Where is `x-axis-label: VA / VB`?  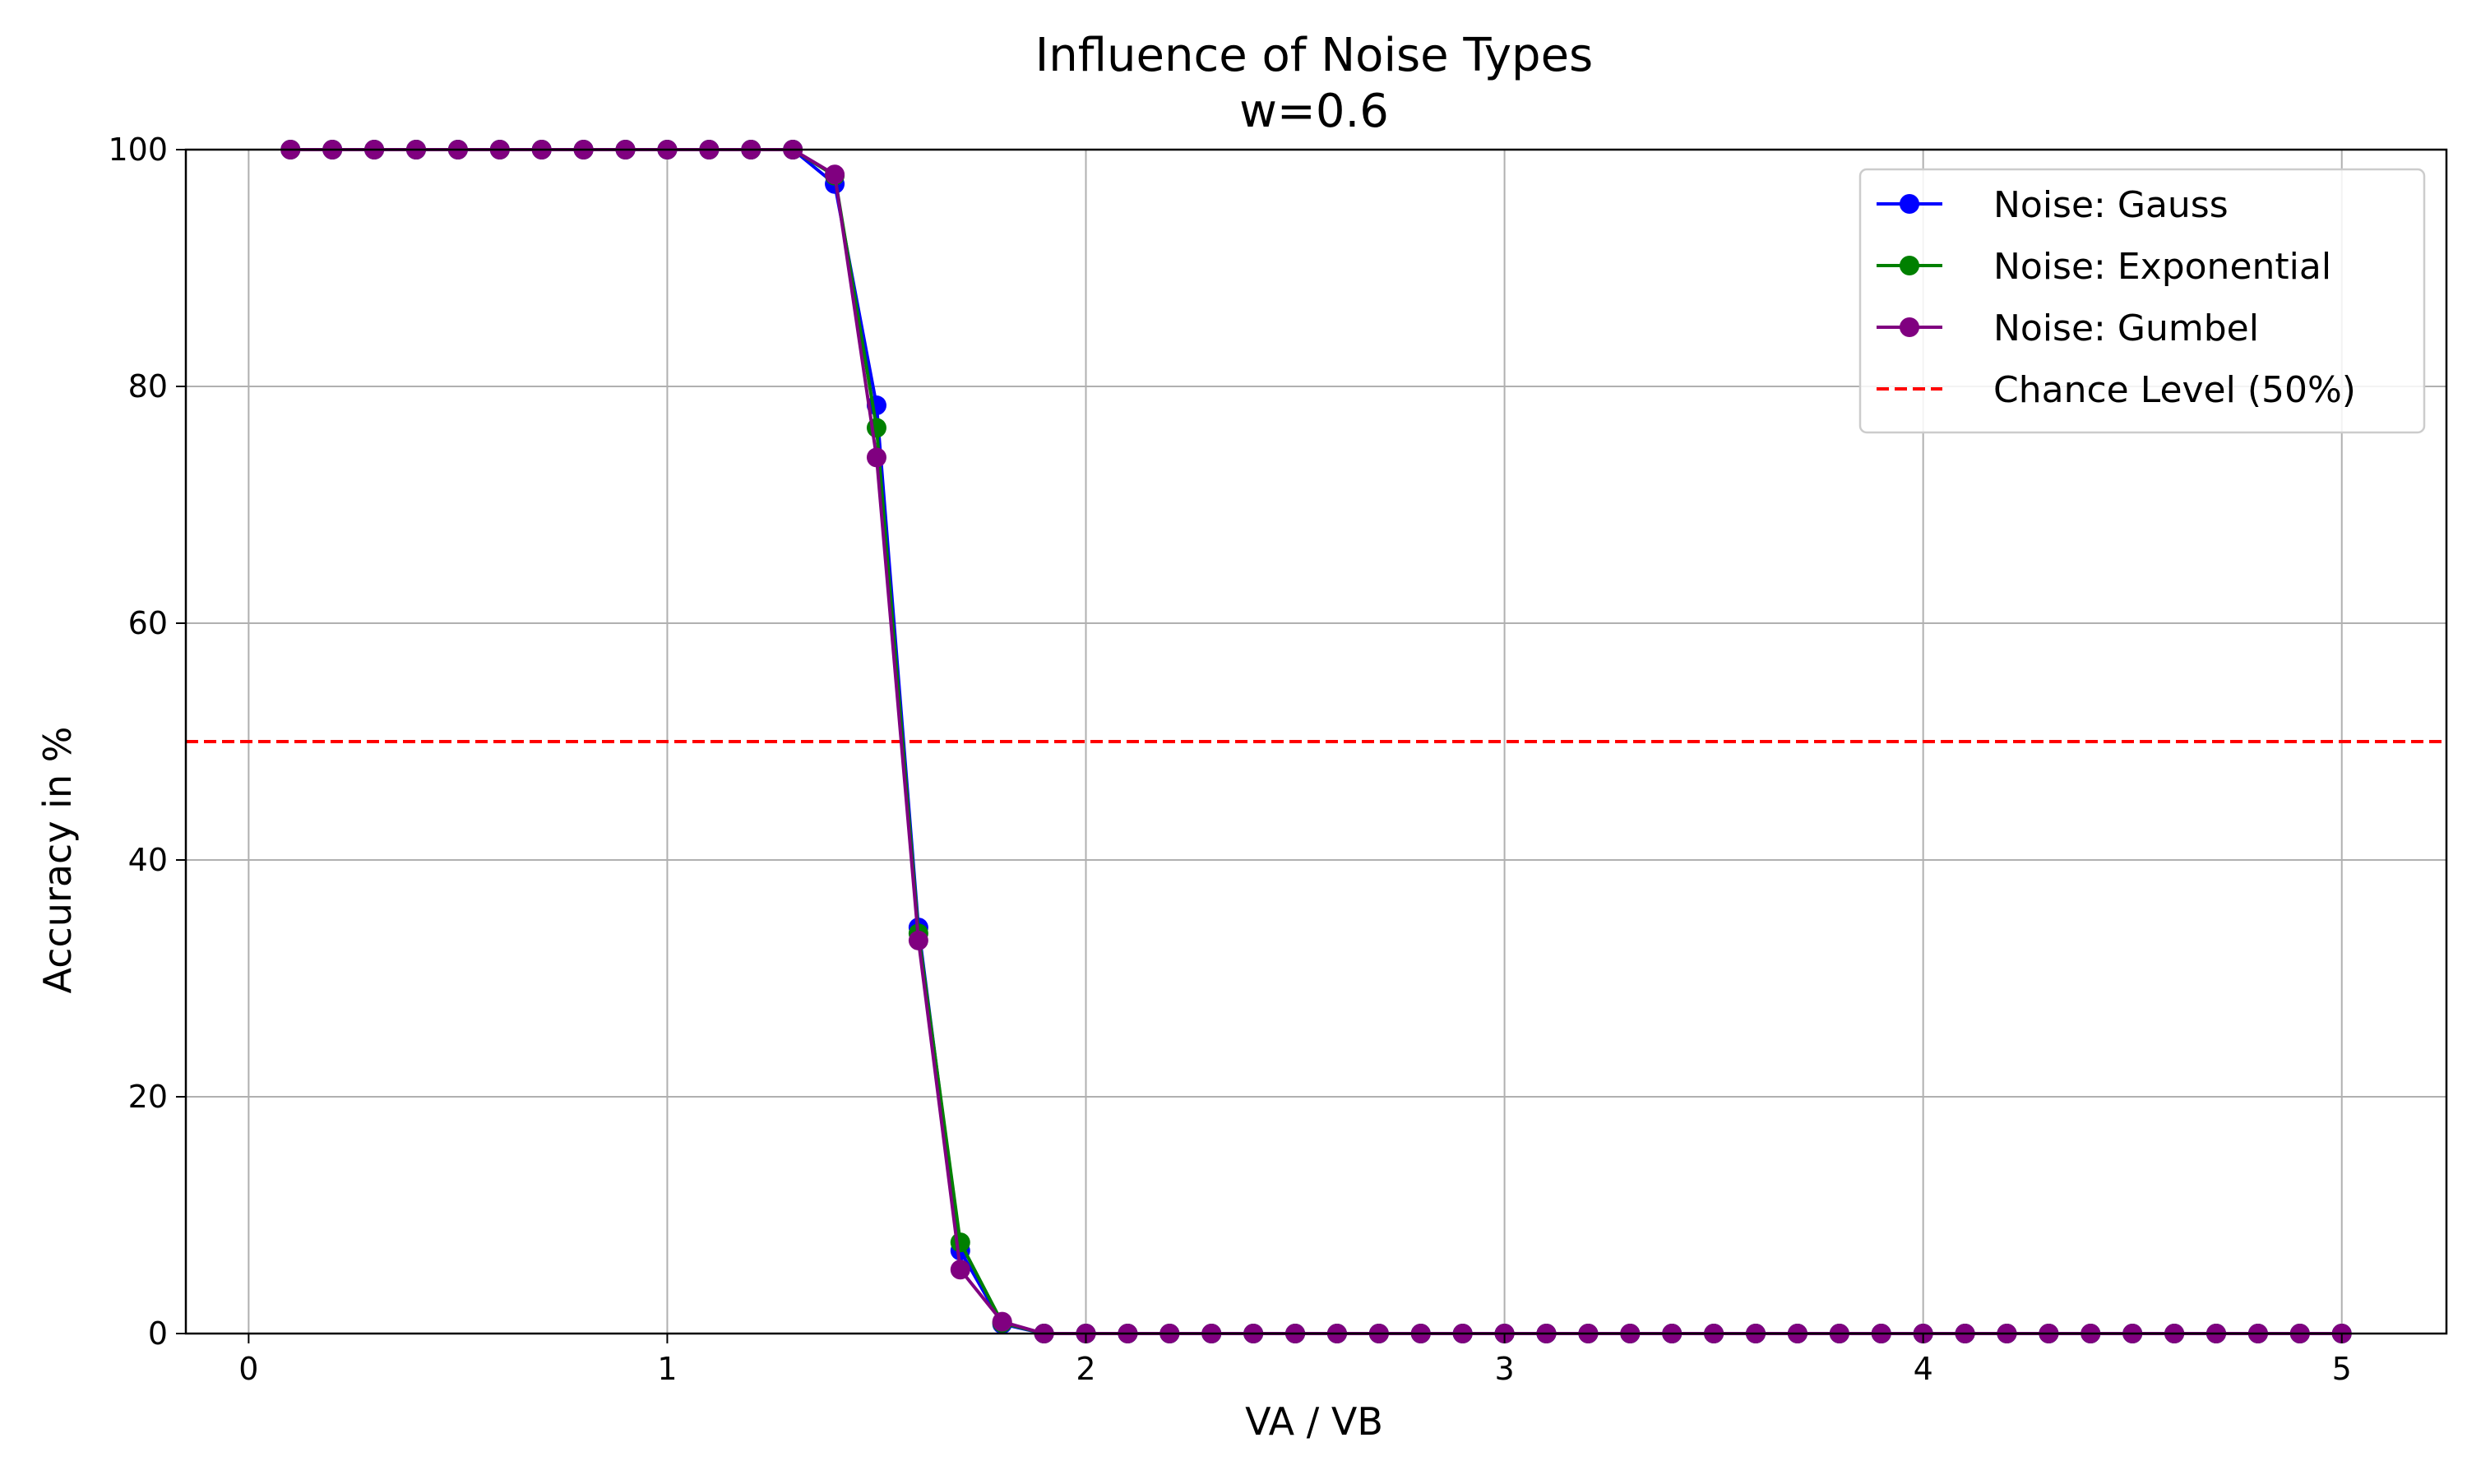
x-axis-label: VA / VB is located at coordinates (1314, 1422).